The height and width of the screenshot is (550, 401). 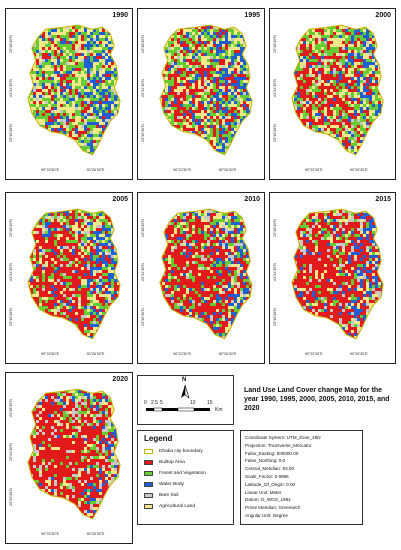 I want to click on north-label: N, so click(x=184, y=380).